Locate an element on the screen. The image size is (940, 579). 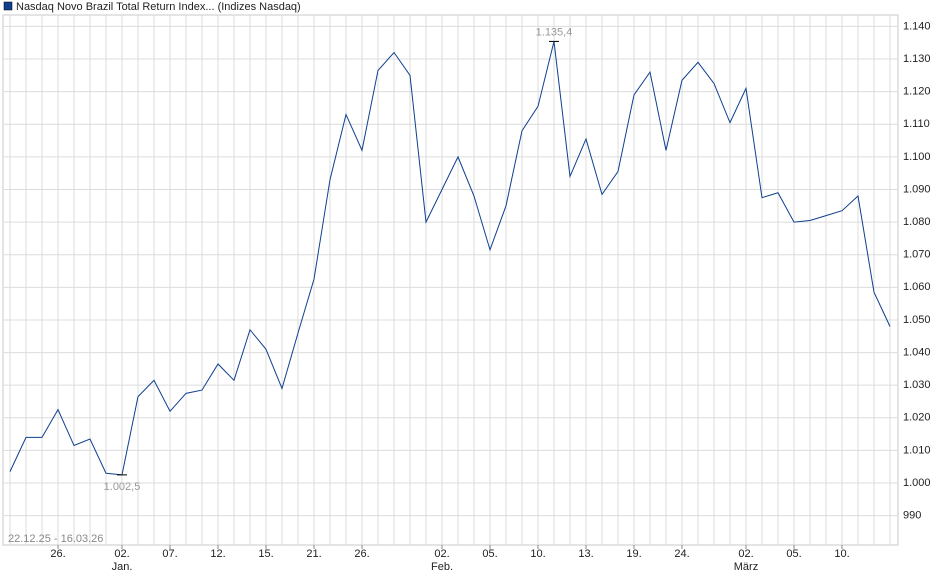
y-tick-label: 1.060 is located at coordinates (917, 287).